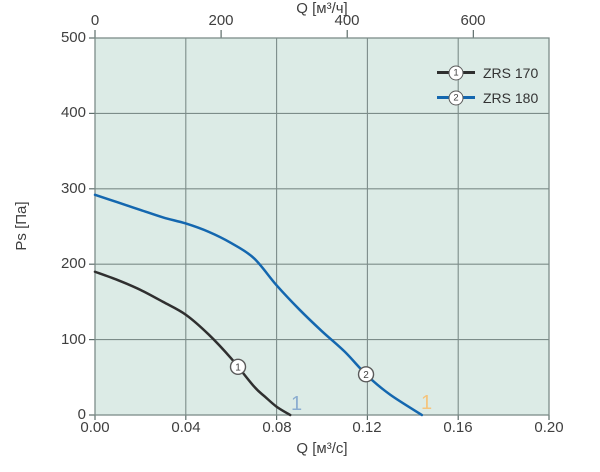 This screenshot has width=600, height=472. What do you see at coordinates (95, 427) in the screenshot?
I see `bottom-tick-label: 0.00` at bounding box center [95, 427].